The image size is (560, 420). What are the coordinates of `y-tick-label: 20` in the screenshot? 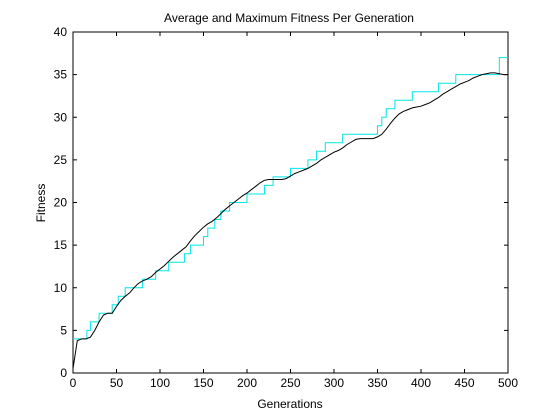 It's located at (61, 203).